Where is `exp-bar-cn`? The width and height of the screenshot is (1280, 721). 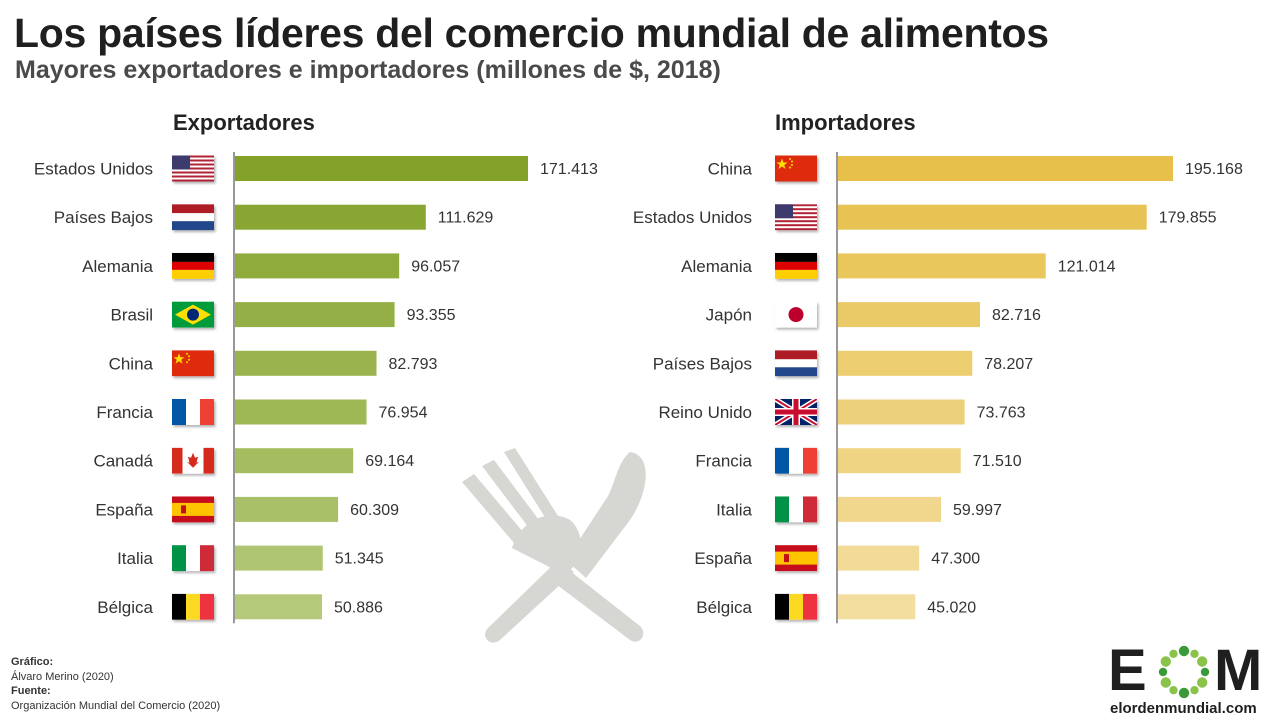 exp-bar-cn is located at coordinates (306, 363).